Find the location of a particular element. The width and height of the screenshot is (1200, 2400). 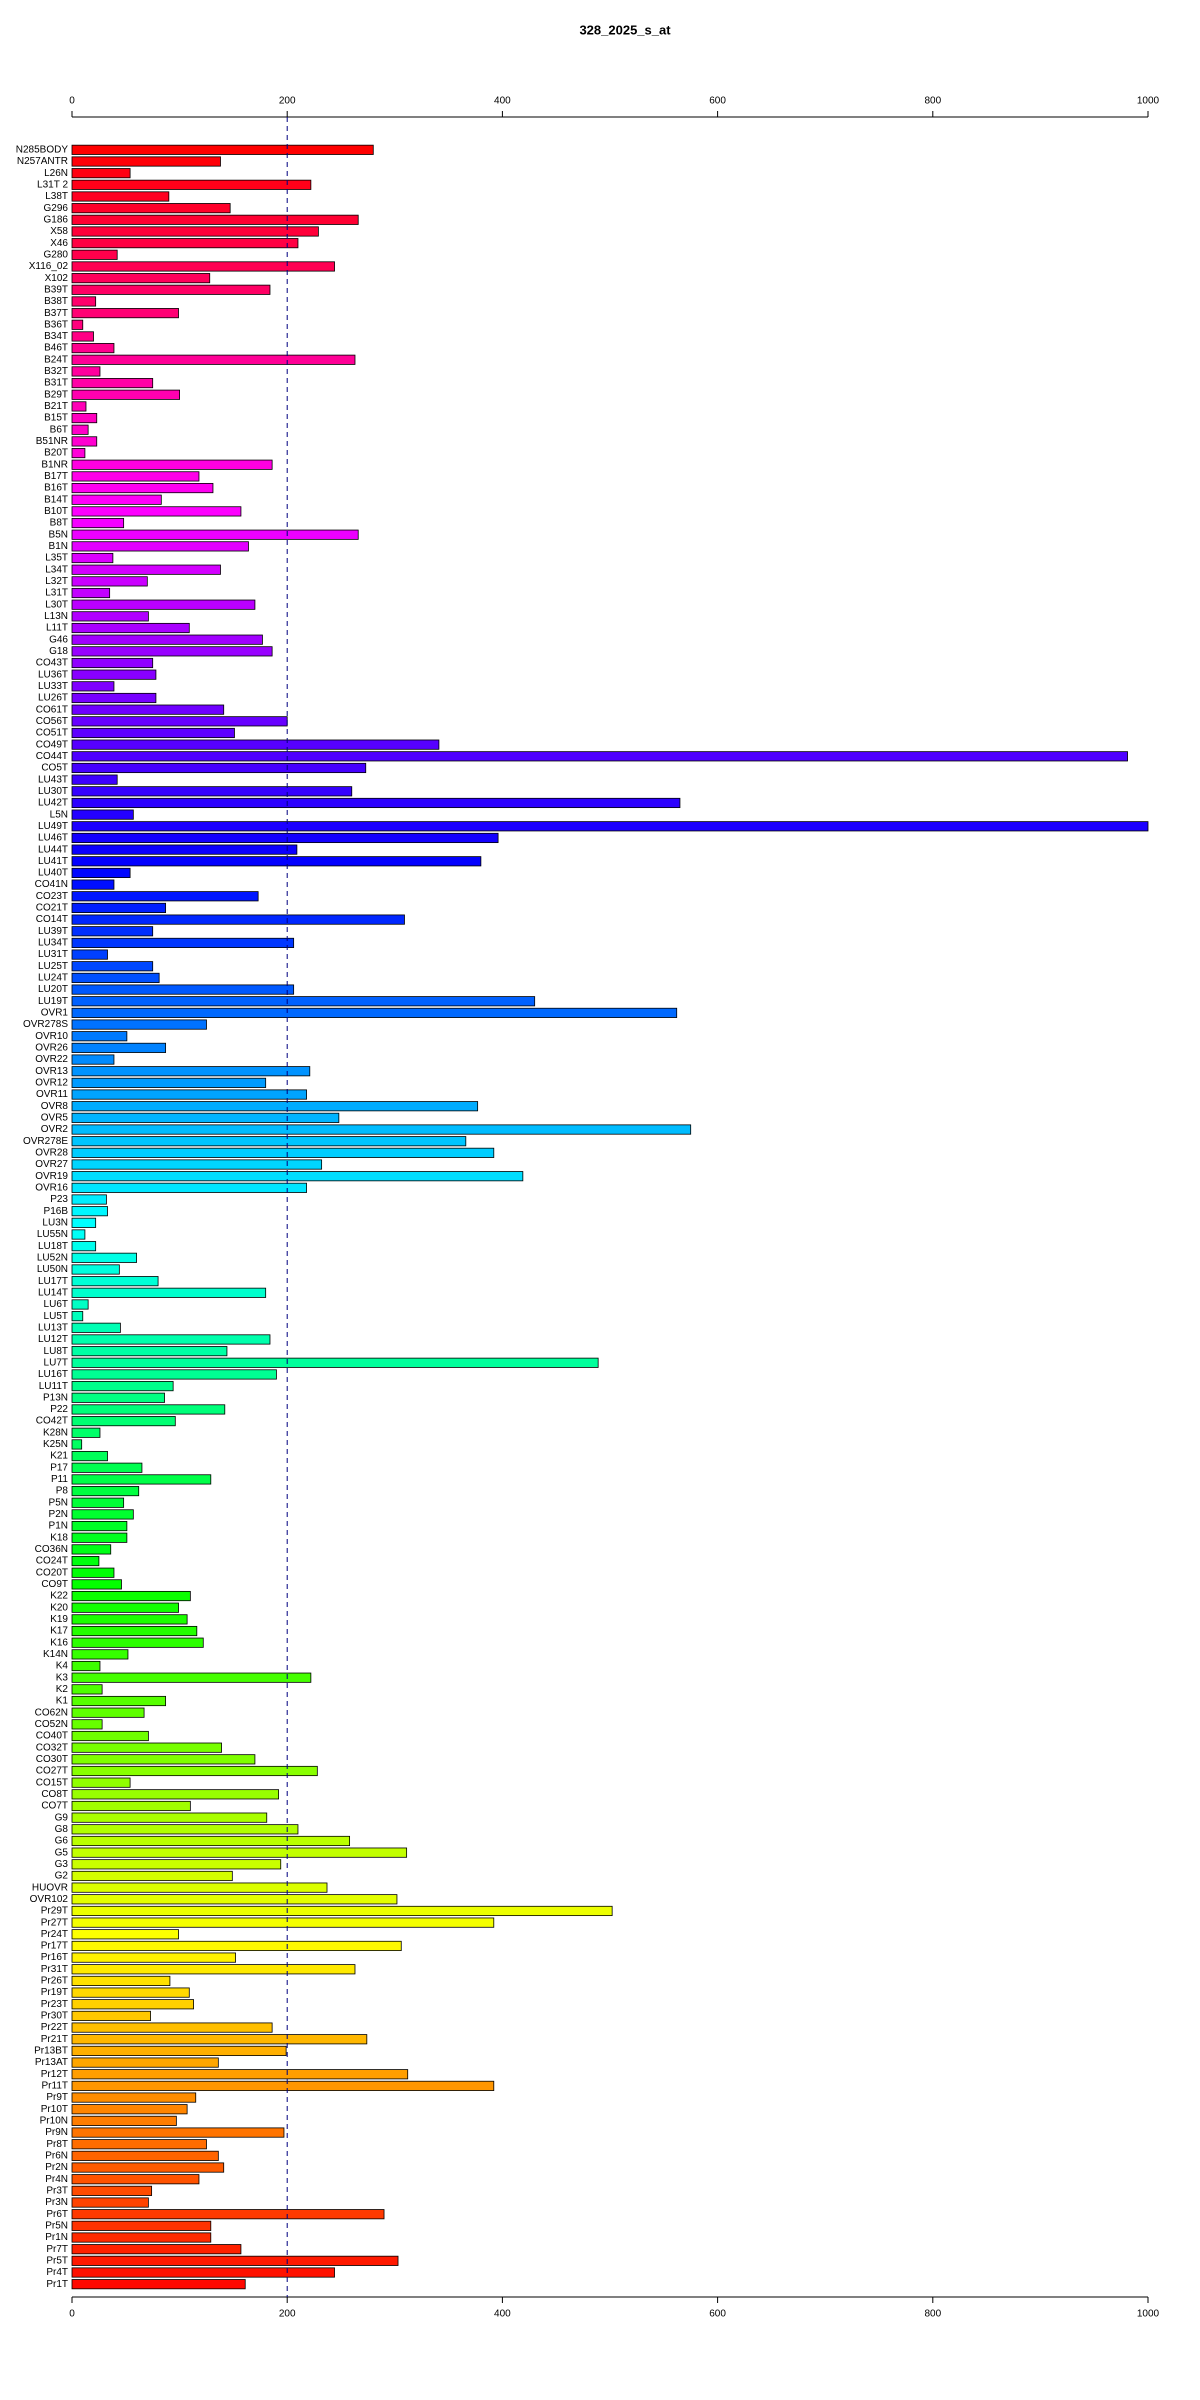

y-tick-label: K4 is located at coordinates (62, 1666).